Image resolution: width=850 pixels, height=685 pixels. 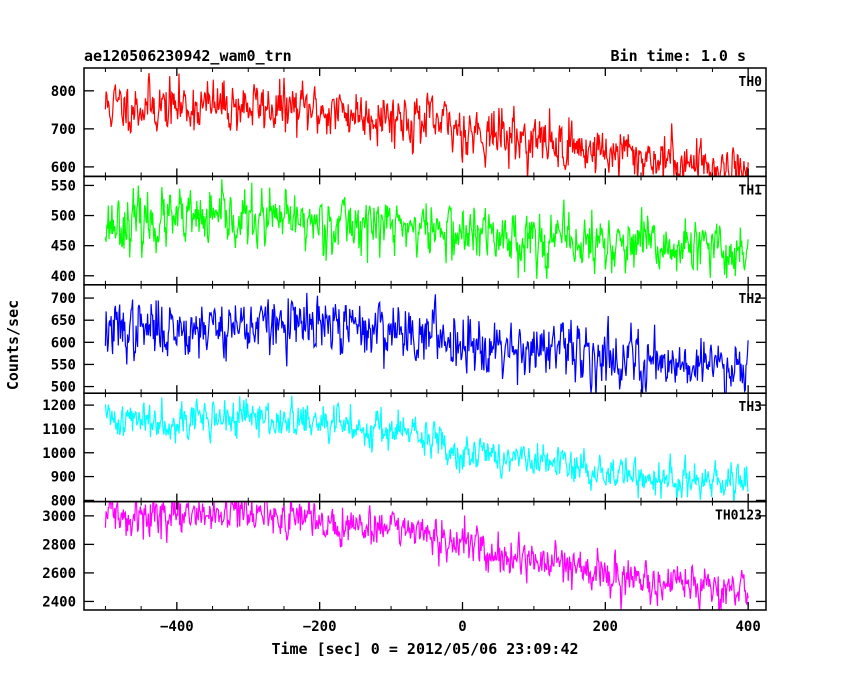 I want to click on y-tick-label: 650, so click(x=63, y=321).